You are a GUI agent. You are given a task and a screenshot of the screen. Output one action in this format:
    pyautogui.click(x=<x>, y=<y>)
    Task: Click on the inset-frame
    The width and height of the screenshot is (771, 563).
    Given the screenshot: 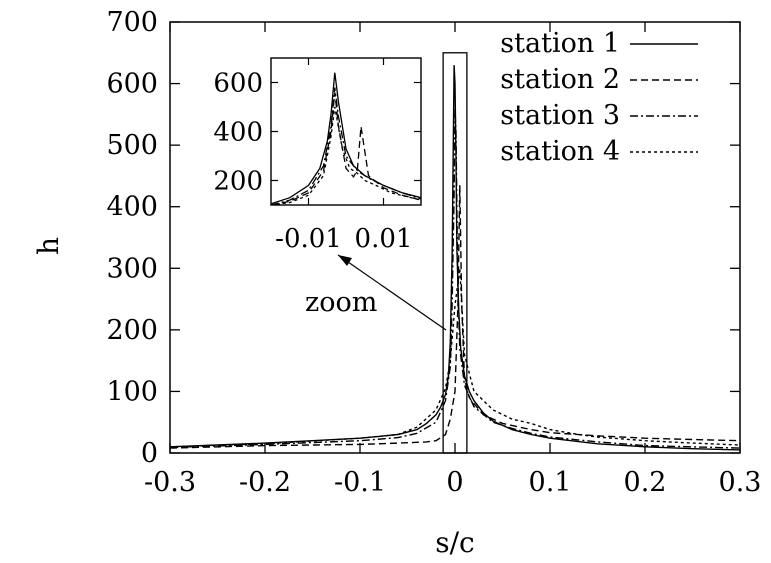 What is the action you would take?
    pyautogui.click(x=346, y=131)
    